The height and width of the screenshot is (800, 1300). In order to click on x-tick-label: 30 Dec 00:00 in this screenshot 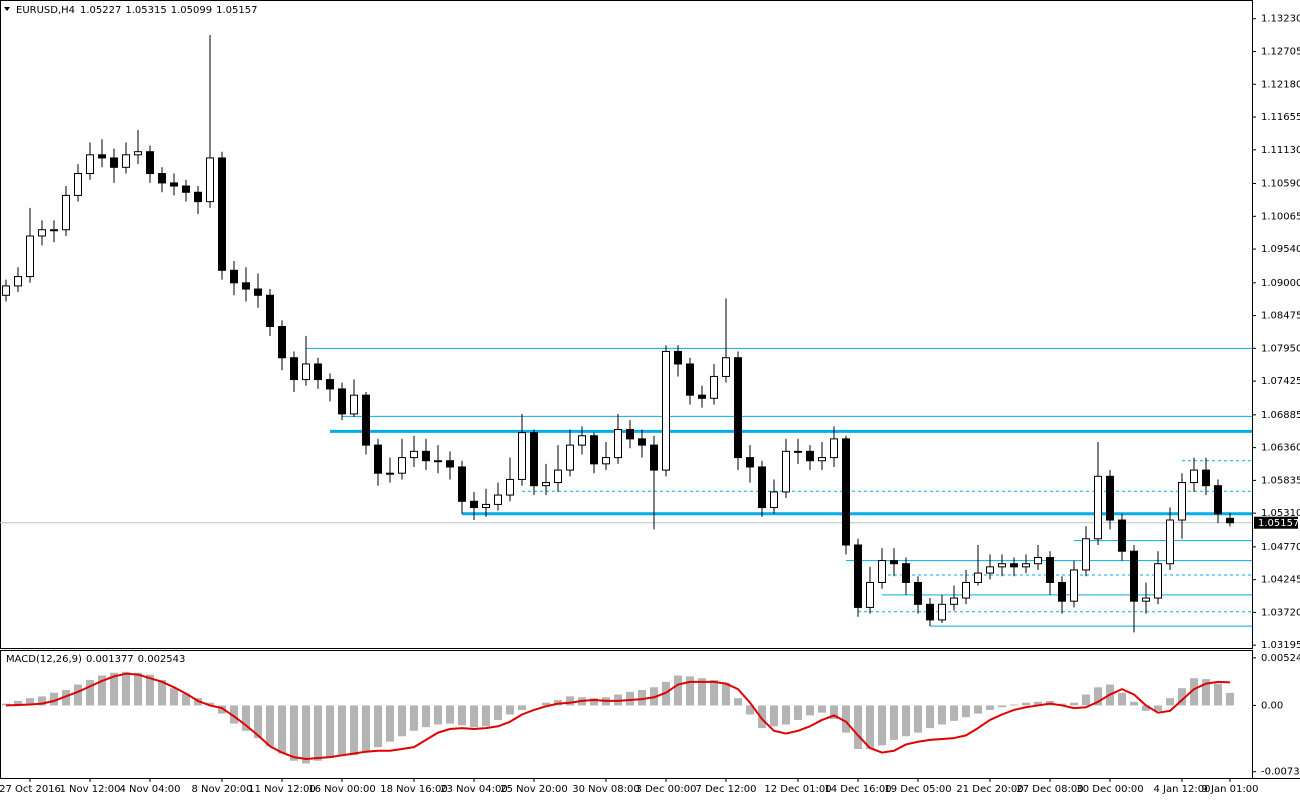, I will do `click(1109, 789)`.